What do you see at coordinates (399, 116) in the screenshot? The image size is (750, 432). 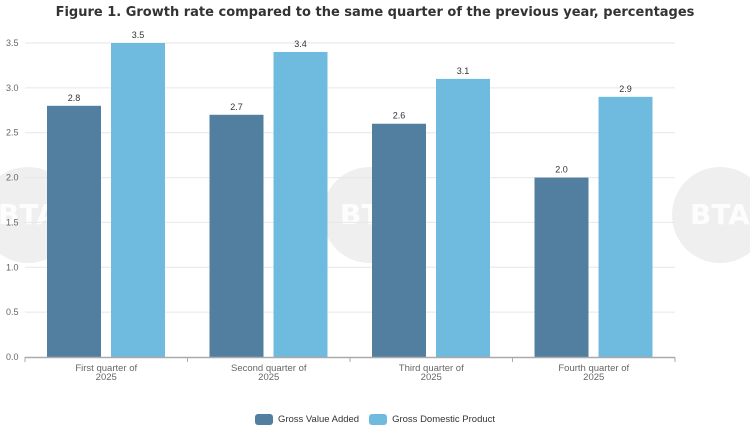 I see `data-label: 2.6` at bounding box center [399, 116].